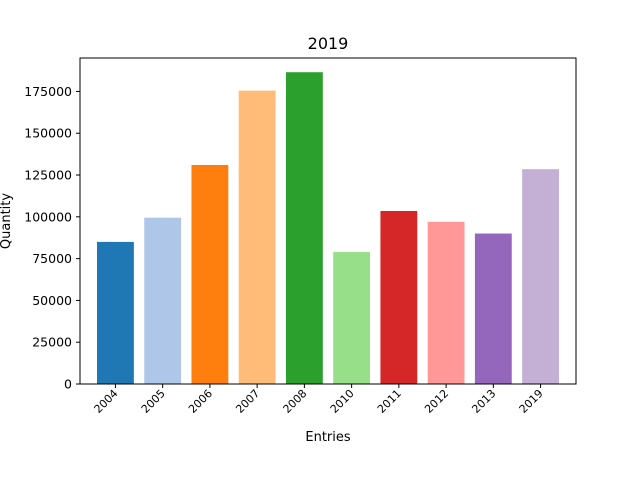 Image resolution: width=640 pixels, height=480 pixels. Describe the element at coordinates (210, 274) in the screenshot. I see `bar-2006` at that location.